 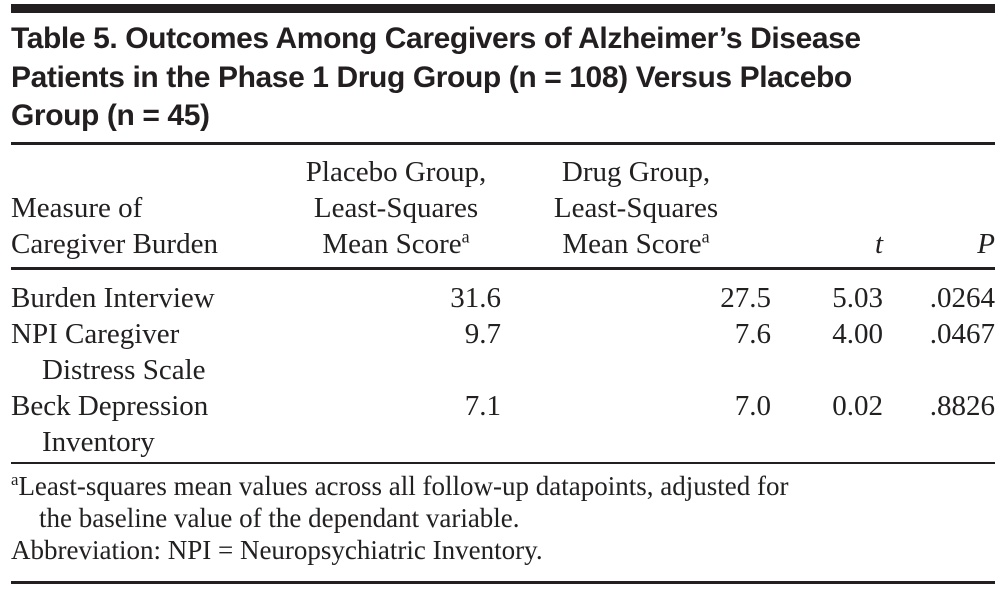 What do you see at coordinates (827, 426) in the screenshot?
I see `t-value: 0.02` at bounding box center [827, 426].